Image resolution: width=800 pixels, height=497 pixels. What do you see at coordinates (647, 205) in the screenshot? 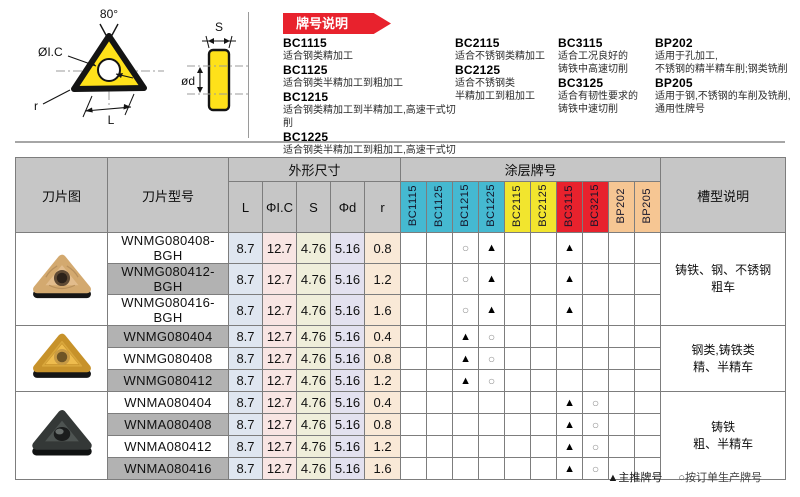
I see `coating-col-label: BP205` at bounding box center [647, 205].